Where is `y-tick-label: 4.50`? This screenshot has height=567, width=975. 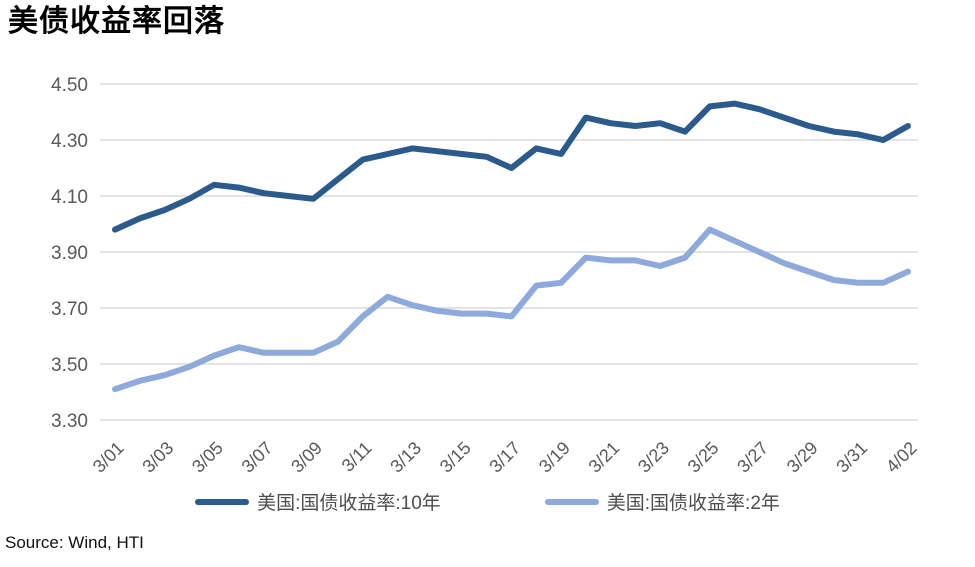 y-tick-label: 4.50 is located at coordinates (69, 85).